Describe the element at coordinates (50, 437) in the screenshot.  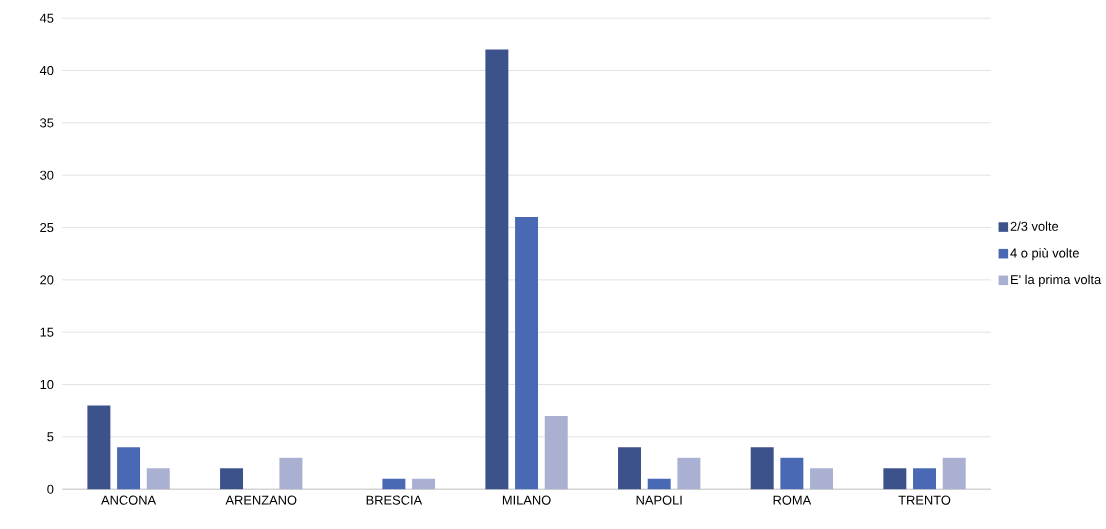
I see `y-tick-label: 5` at that location.